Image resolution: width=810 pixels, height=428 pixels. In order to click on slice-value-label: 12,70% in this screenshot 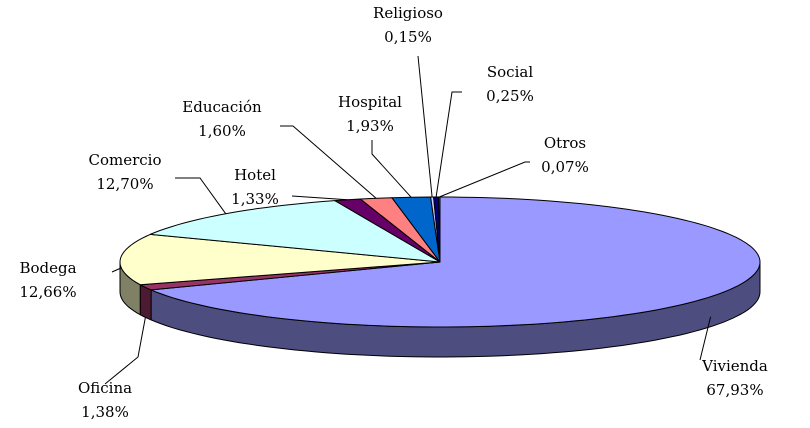, I will do `click(124, 184)`.